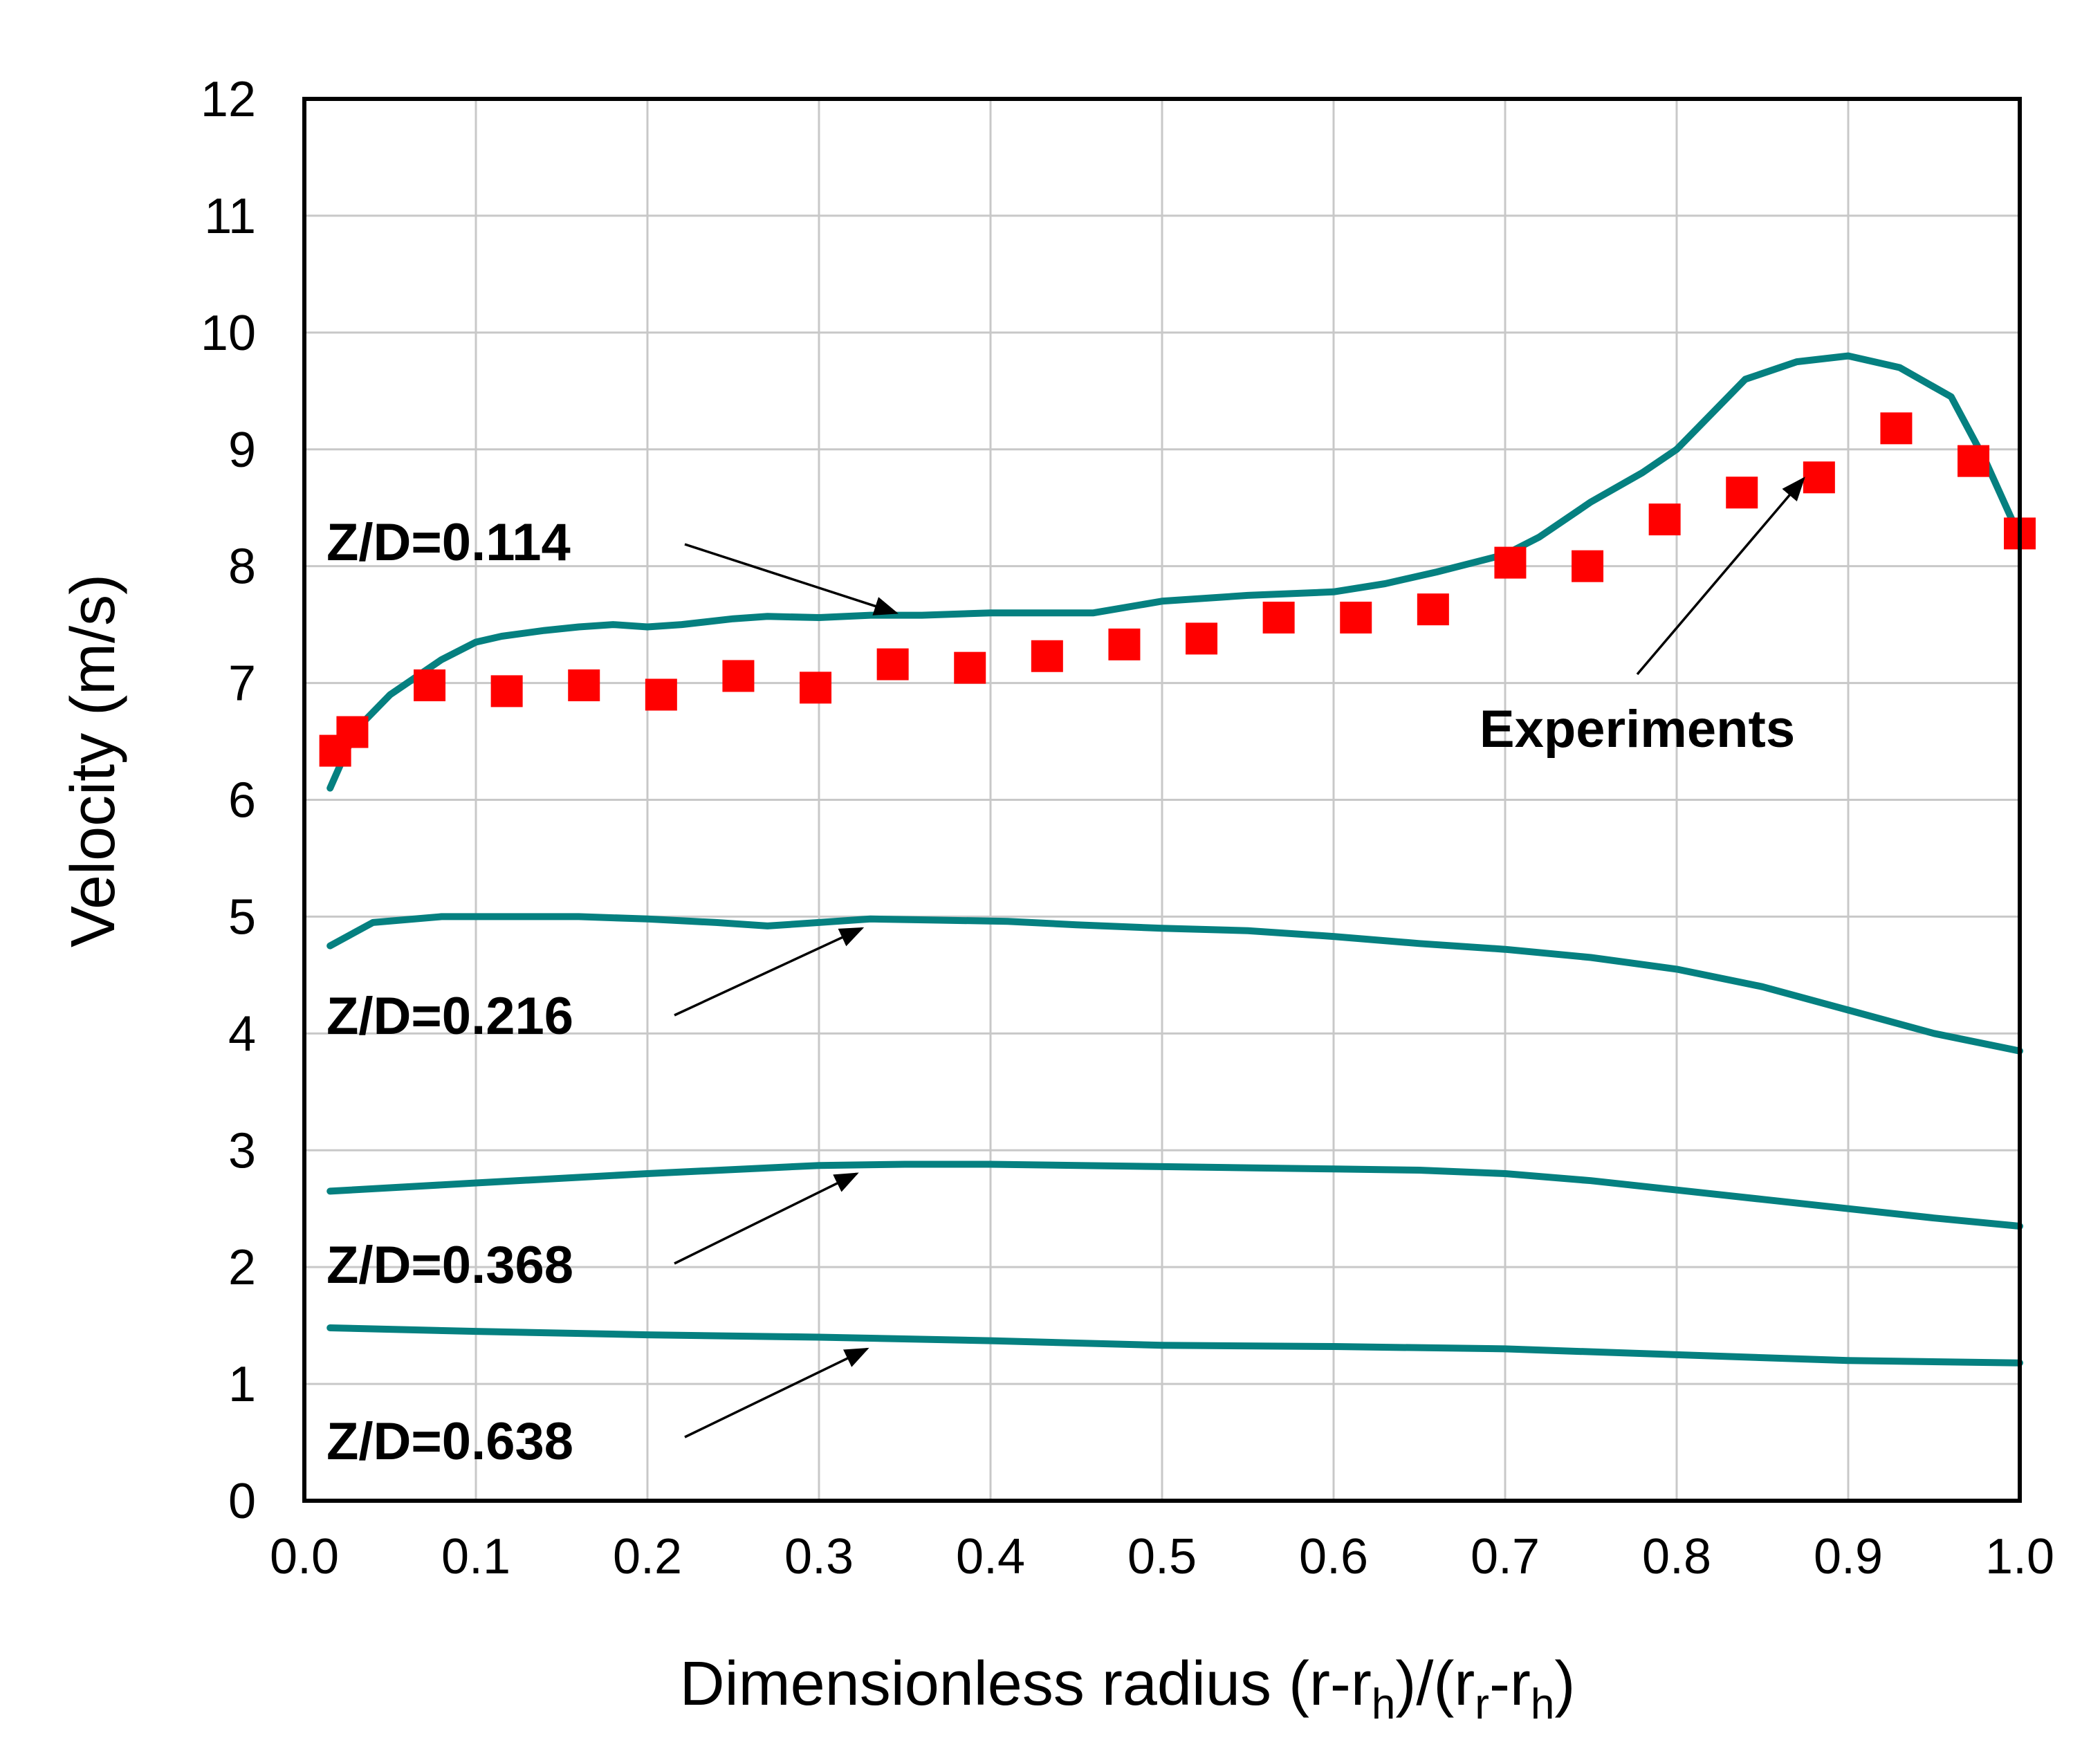 The width and height of the screenshot is (2100, 1758). I want to click on x-tick-label: 0.7, so click(1505, 1556).